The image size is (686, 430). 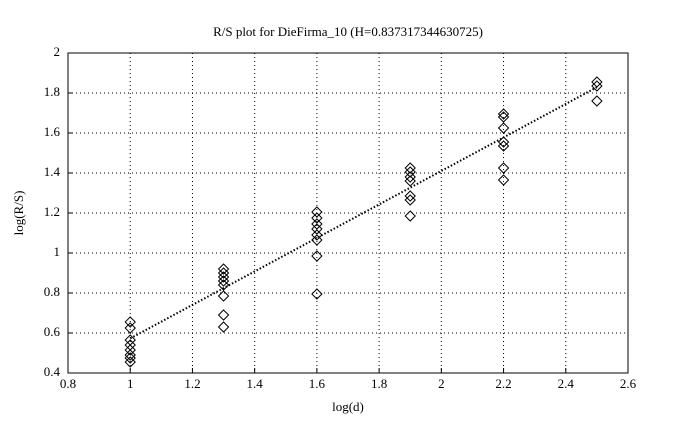 I want to click on x-tick-label: 1.6, so click(x=317, y=383).